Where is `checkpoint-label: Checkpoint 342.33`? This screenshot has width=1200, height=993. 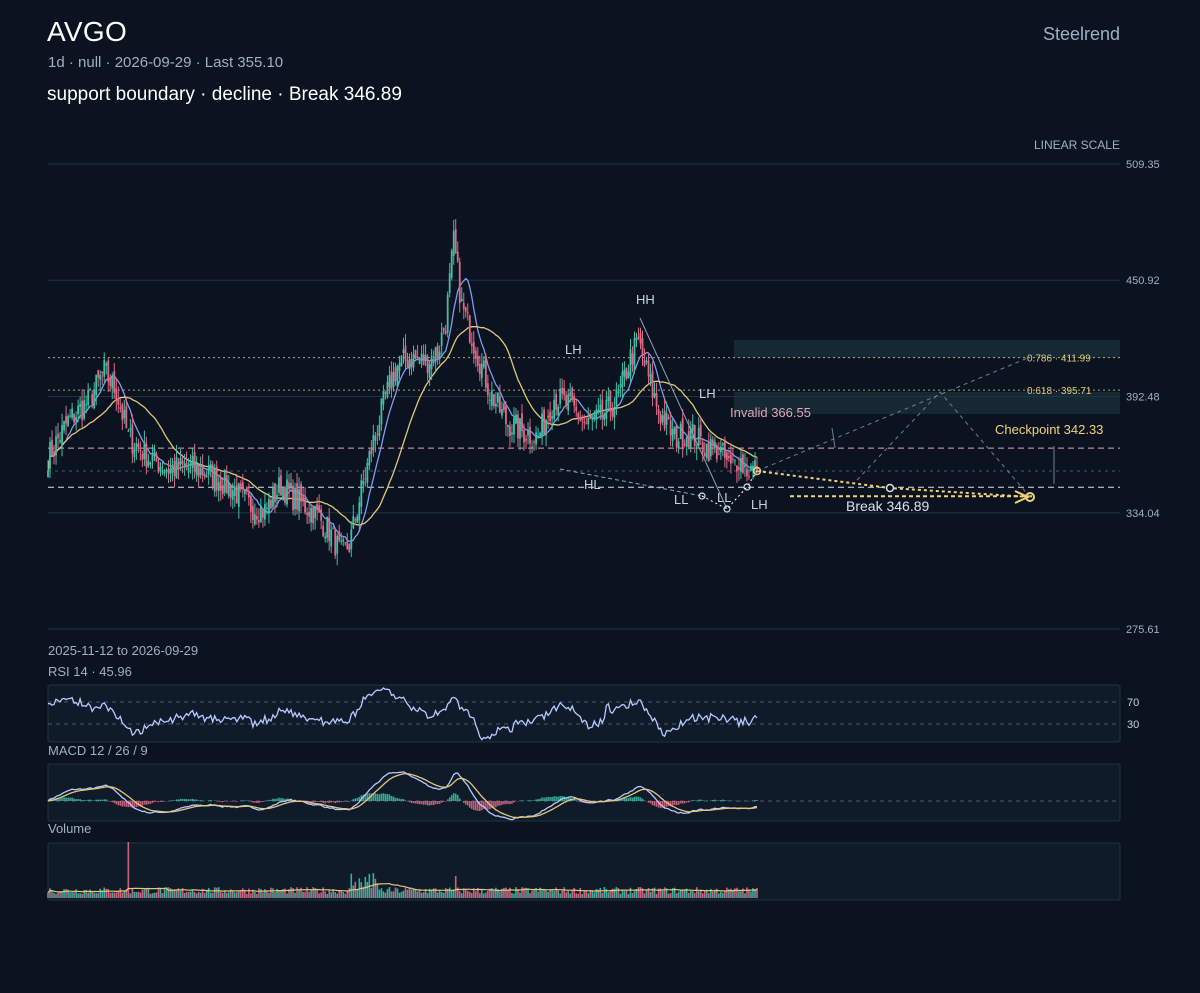 checkpoint-label: Checkpoint 342.33 is located at coordinates (1049, 429).